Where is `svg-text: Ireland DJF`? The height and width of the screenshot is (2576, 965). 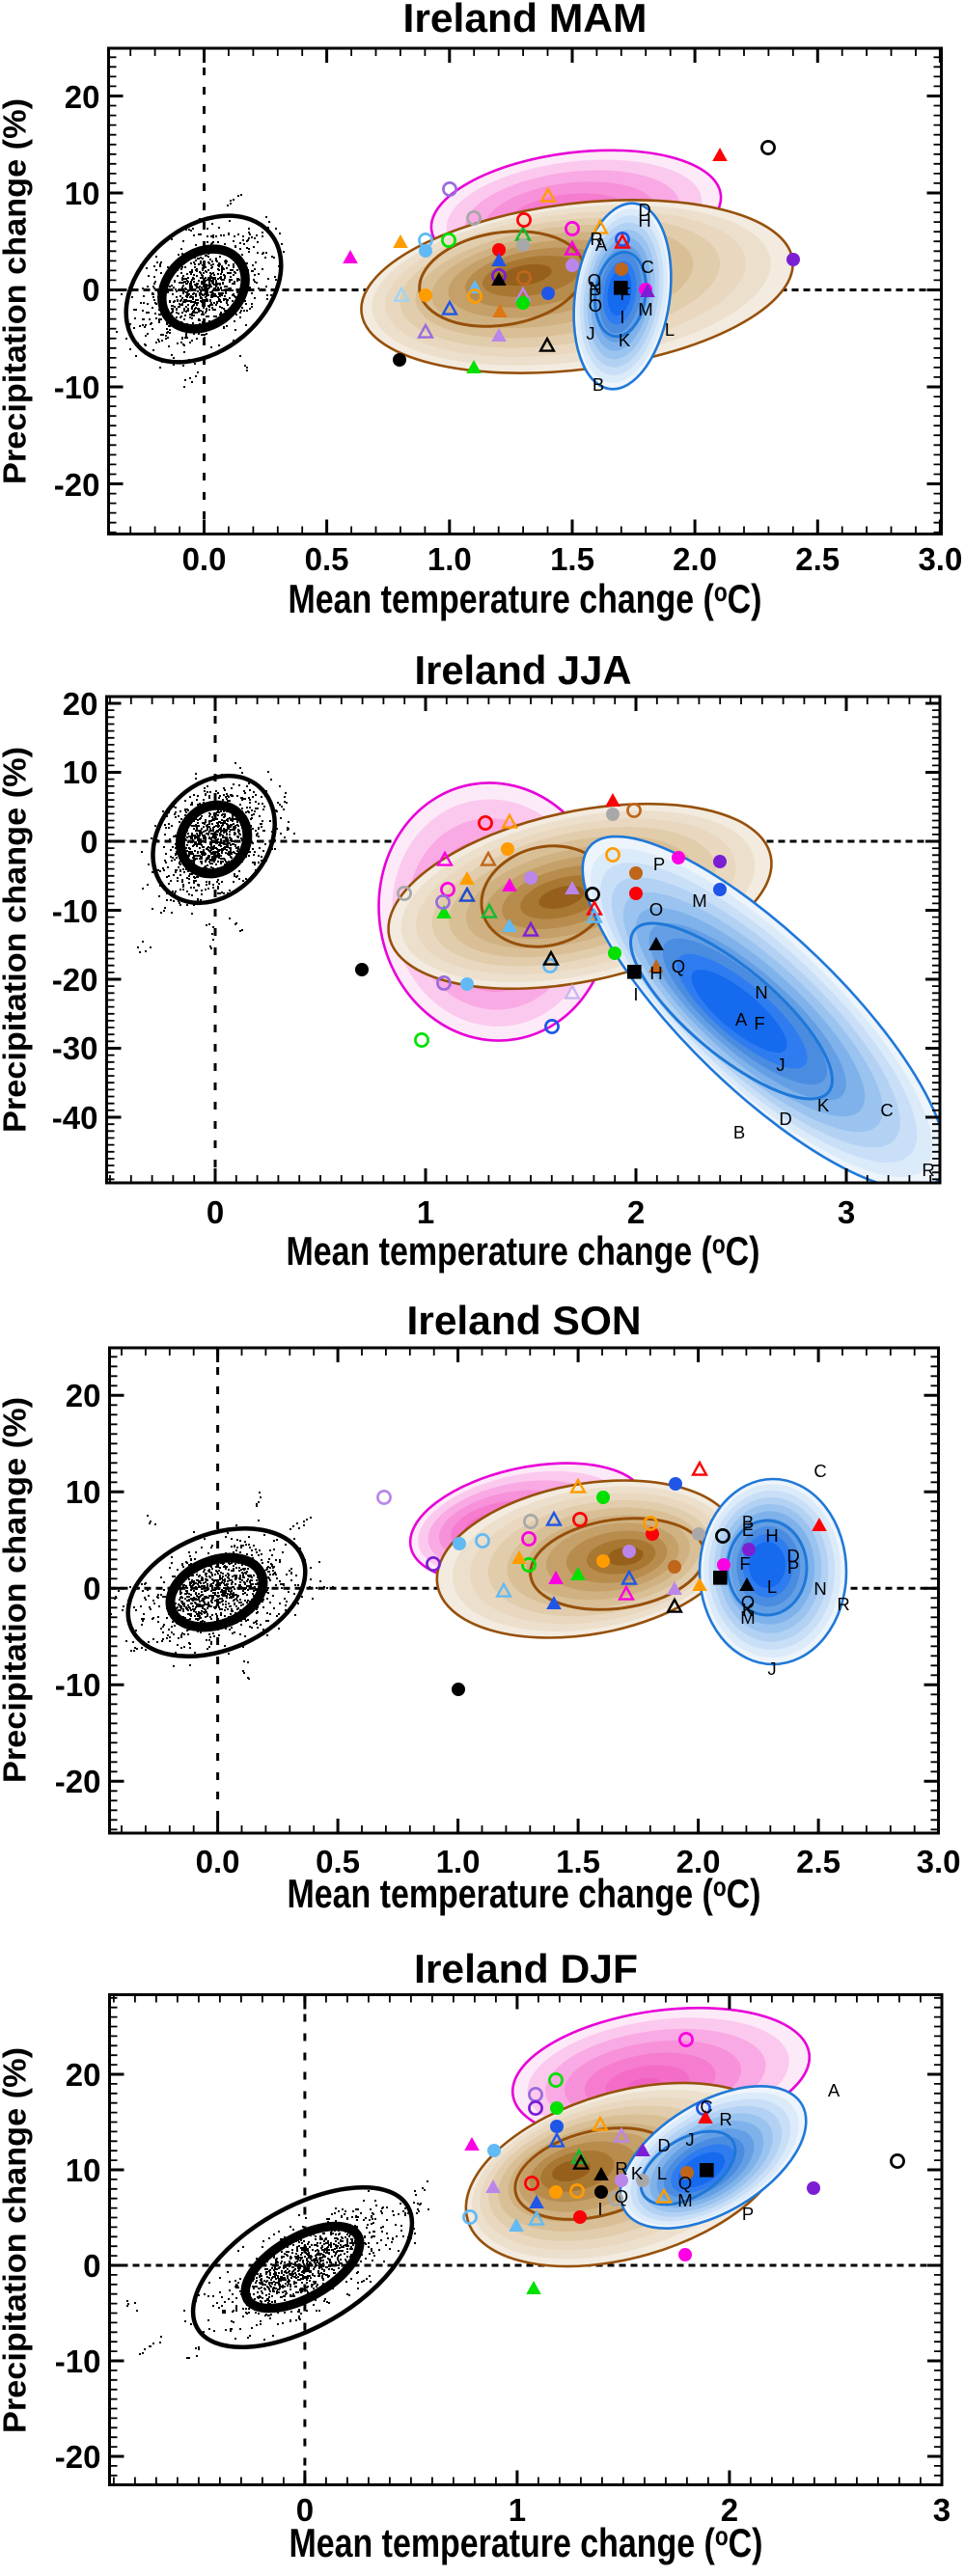 svg-text: Ireland DJF is located at coordinates (526, 1969).